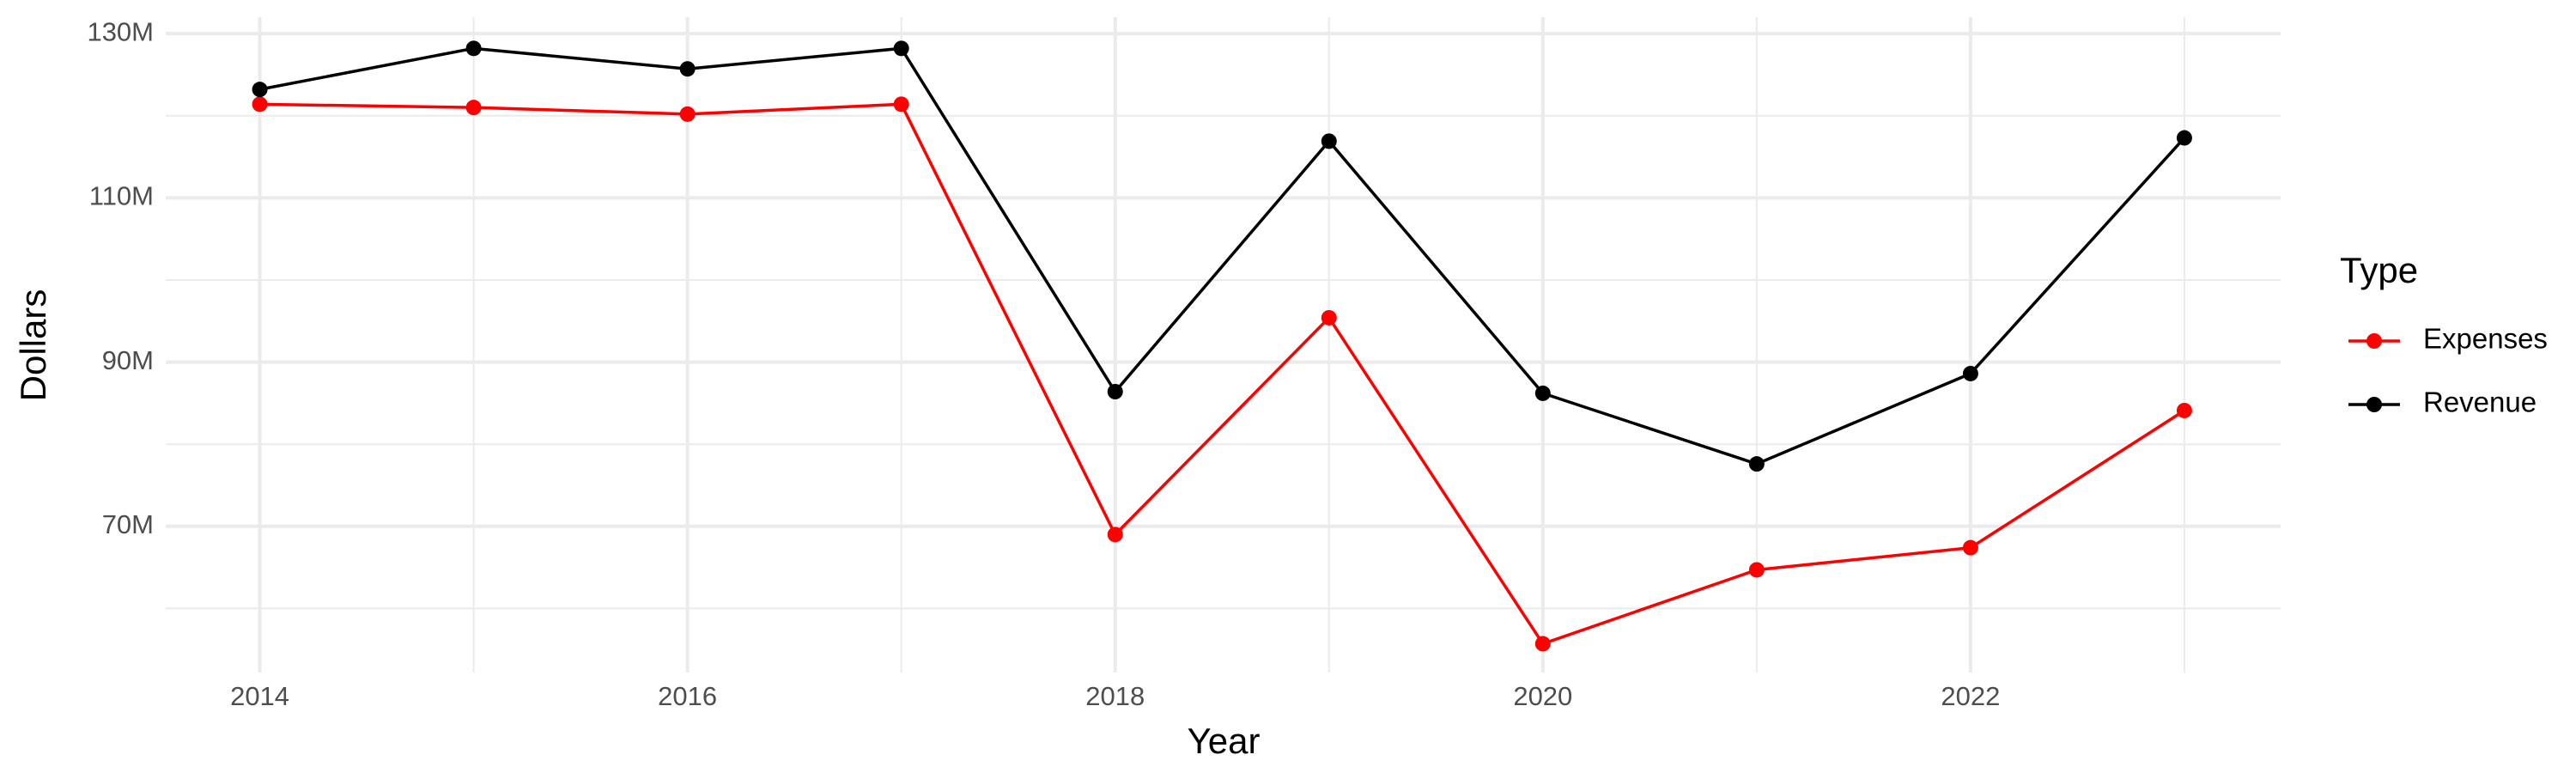 This screenshot has width=2576, height=773. What do you see at coordinates (128, 360) in the screenshot?
I see `y-tick-label: 90M` at bounding box center [128, 360].